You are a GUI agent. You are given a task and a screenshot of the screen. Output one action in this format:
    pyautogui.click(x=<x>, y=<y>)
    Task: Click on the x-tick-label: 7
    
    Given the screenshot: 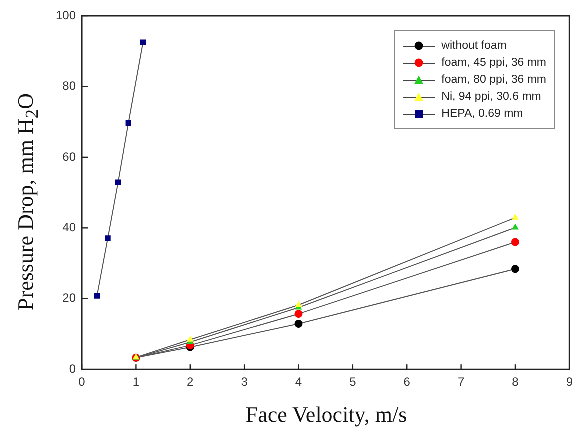 What is the action you would take?
    pyautogui.click(x=461, y=382)
    